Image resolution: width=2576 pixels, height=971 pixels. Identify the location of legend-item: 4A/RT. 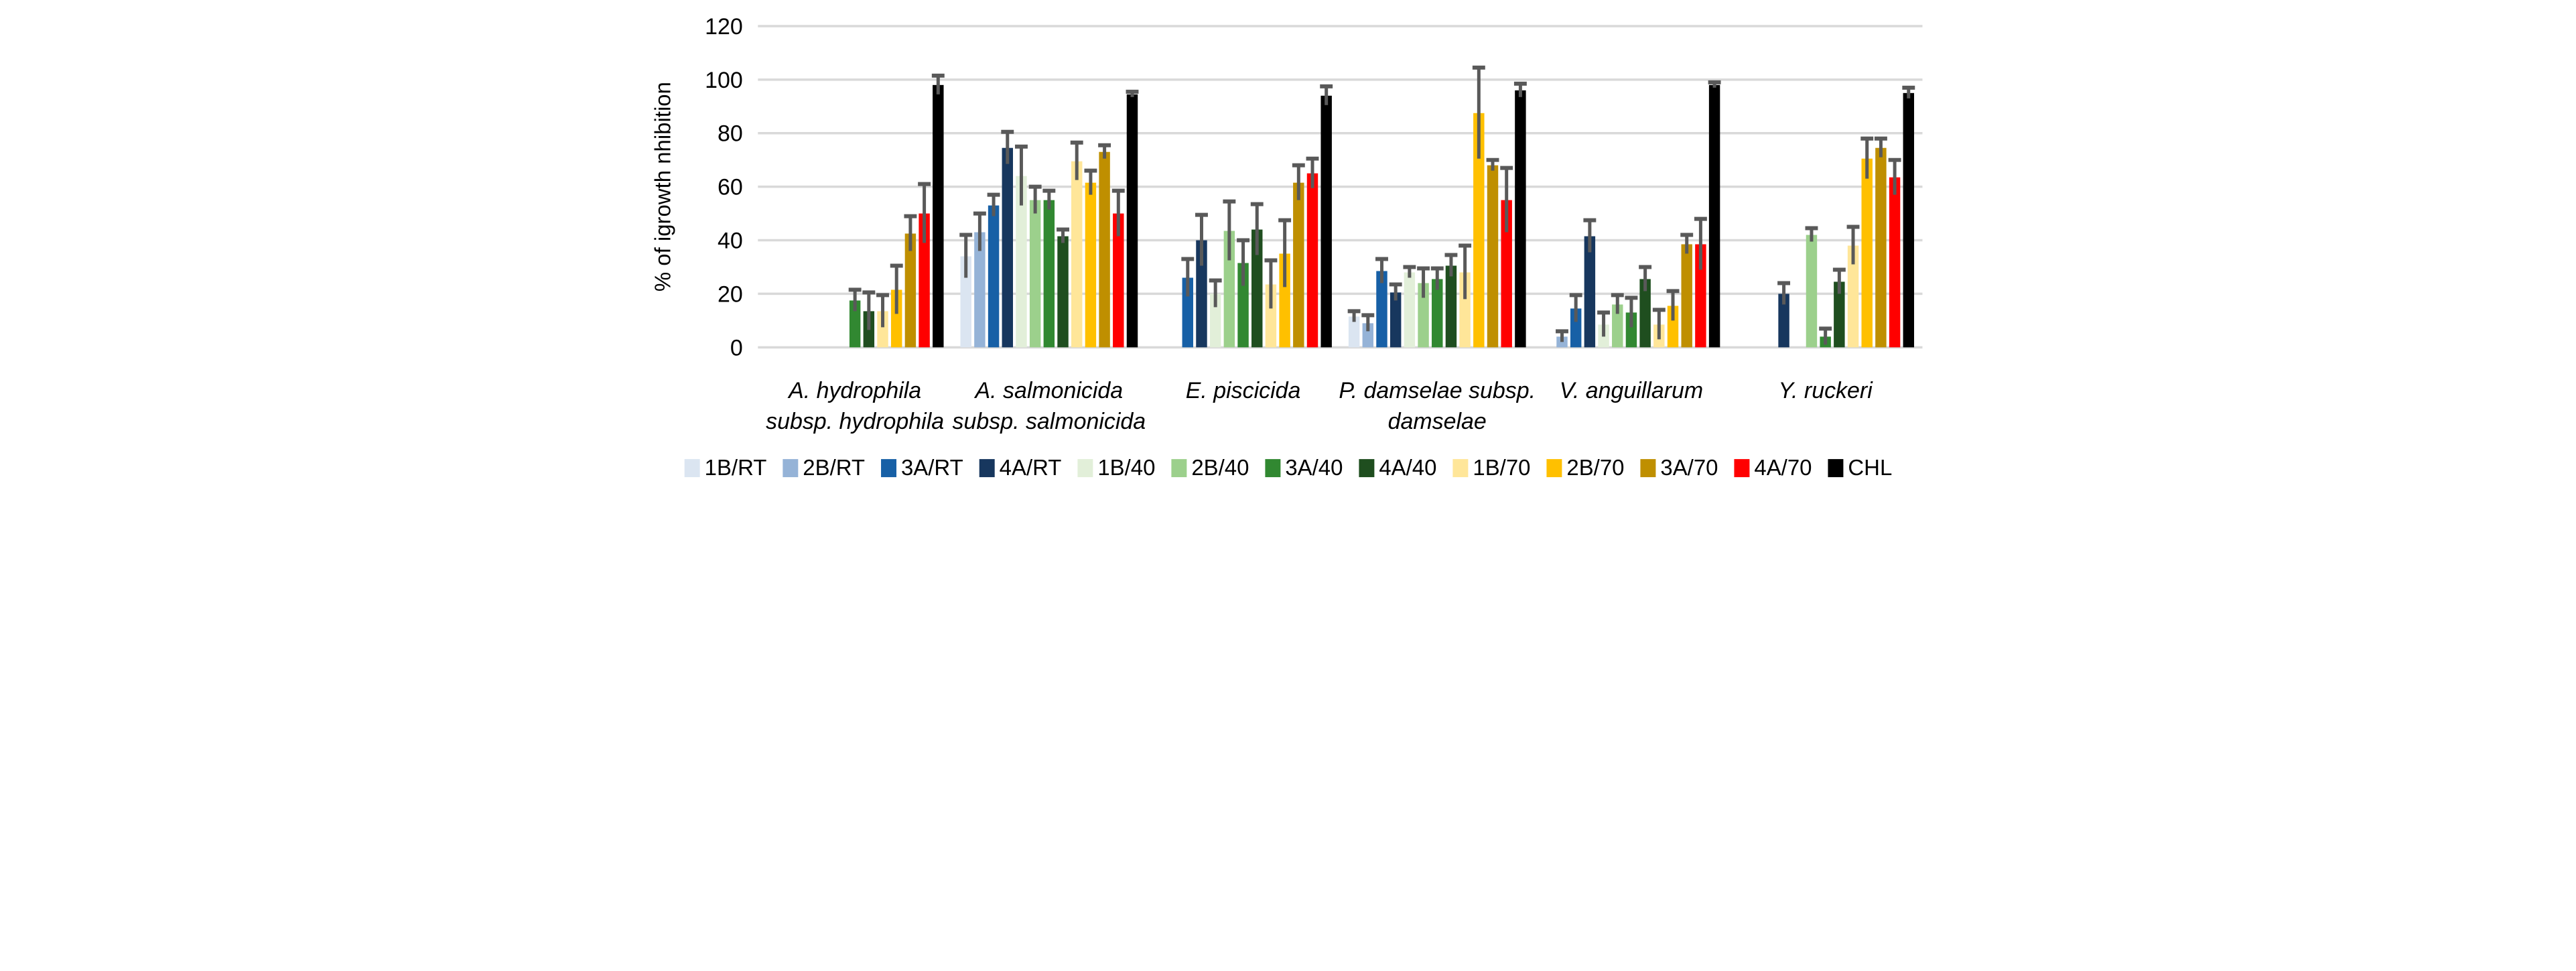
(1020, 467).